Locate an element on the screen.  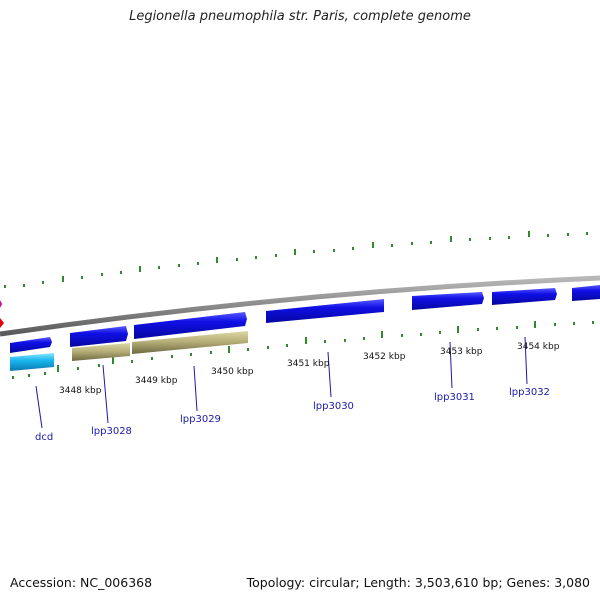
gene-label-lpp3031: lpp3031 is located at coordinates (454, 397).